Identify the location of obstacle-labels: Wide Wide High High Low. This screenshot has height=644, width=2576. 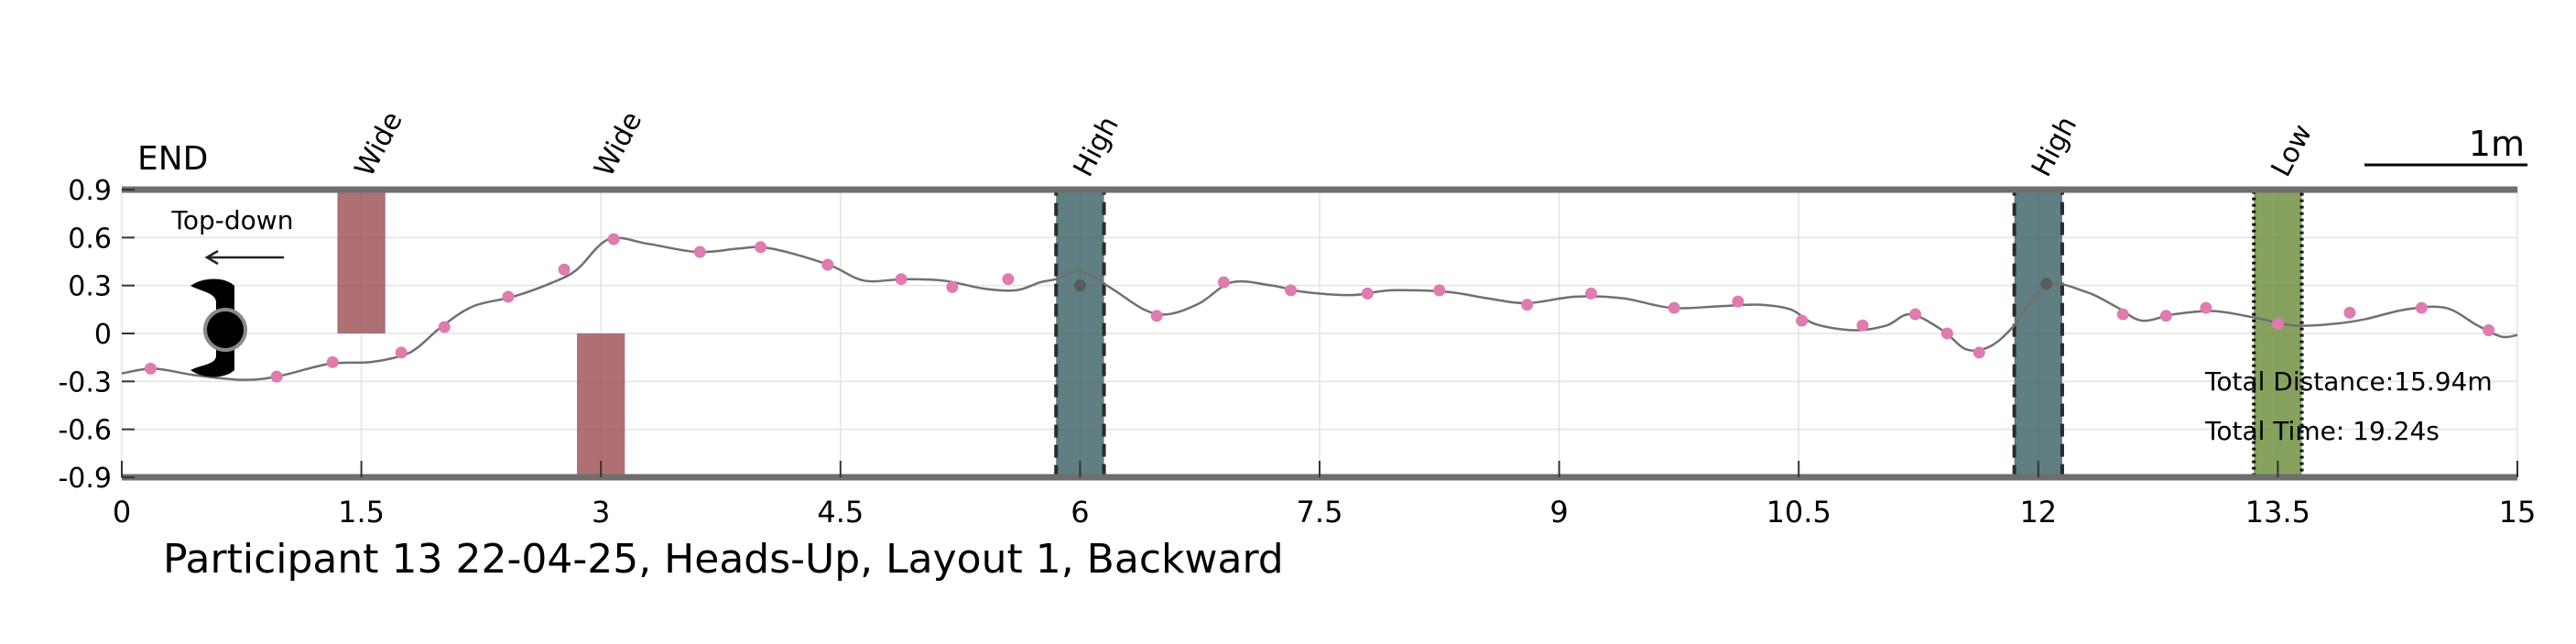
(1334, 144).